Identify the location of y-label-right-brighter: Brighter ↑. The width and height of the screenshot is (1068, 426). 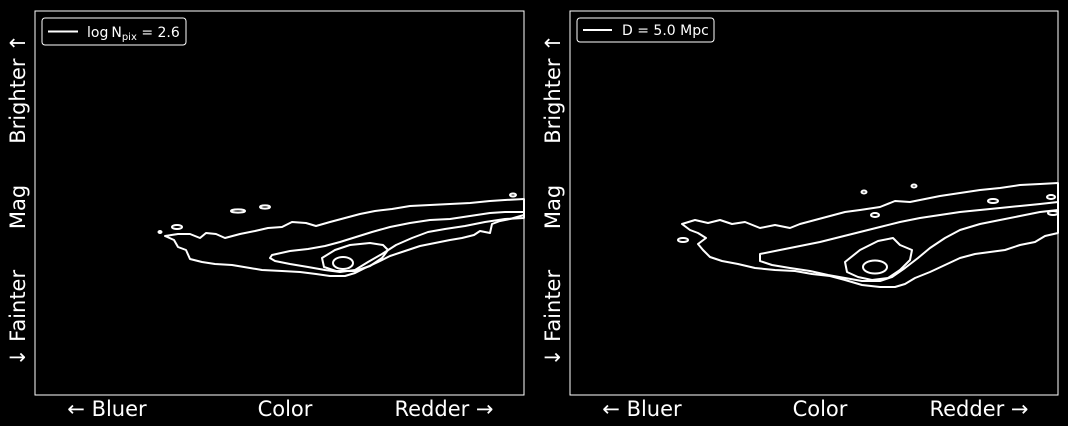
(553, 89).